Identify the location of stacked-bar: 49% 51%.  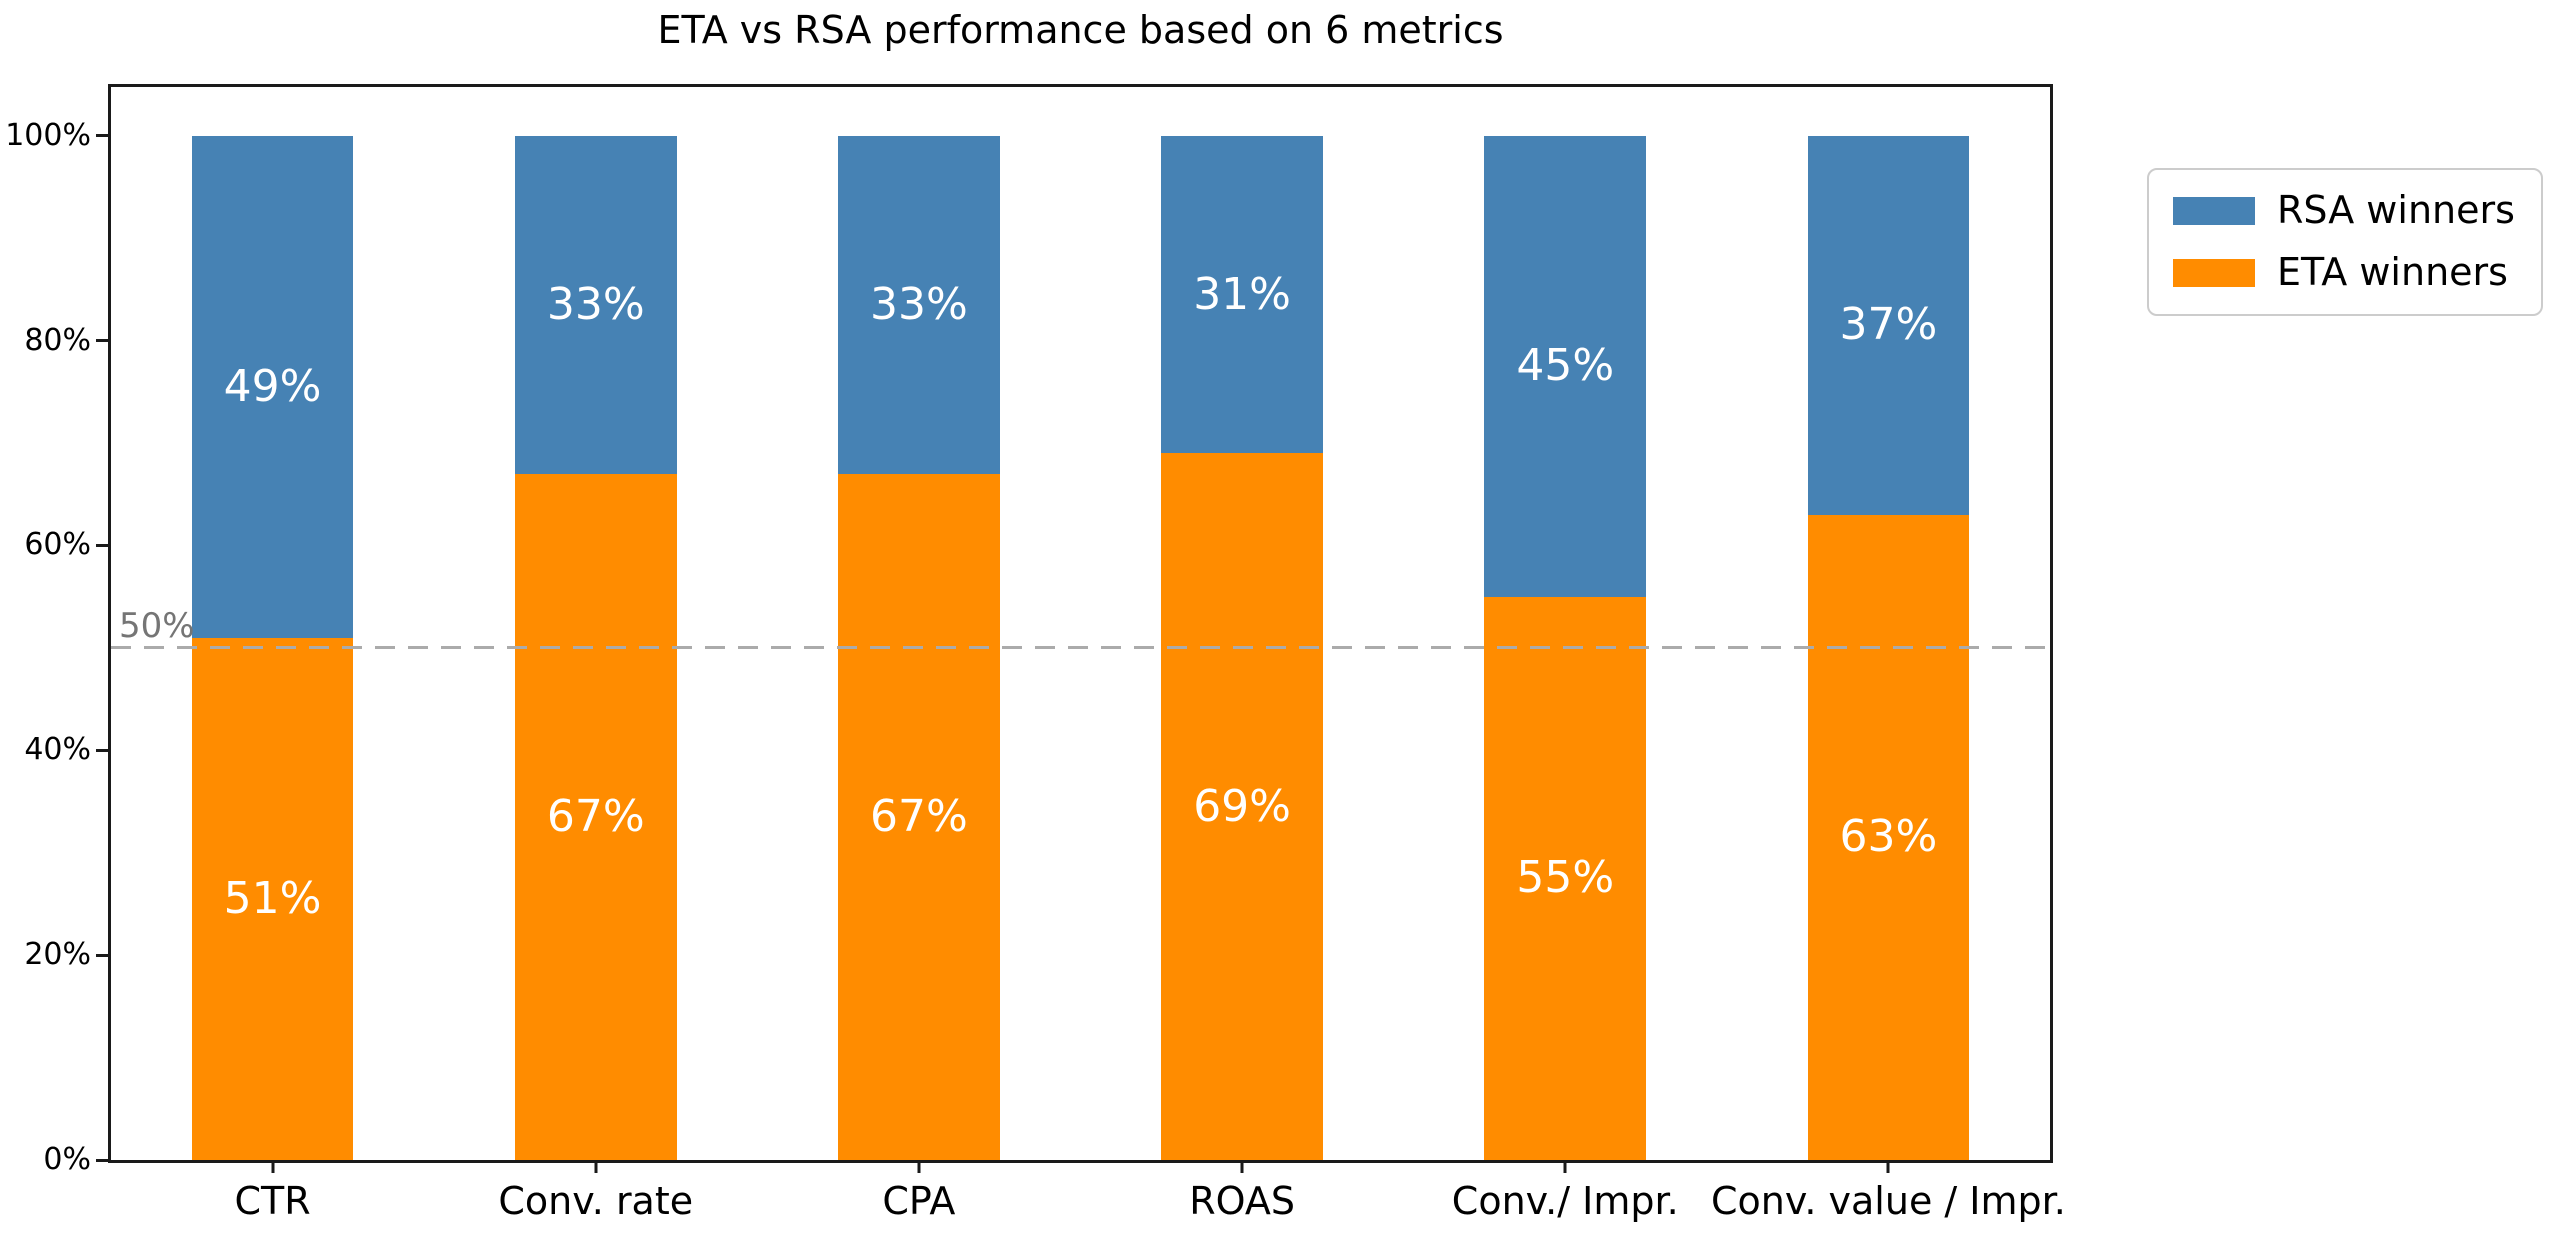
(272, 647).